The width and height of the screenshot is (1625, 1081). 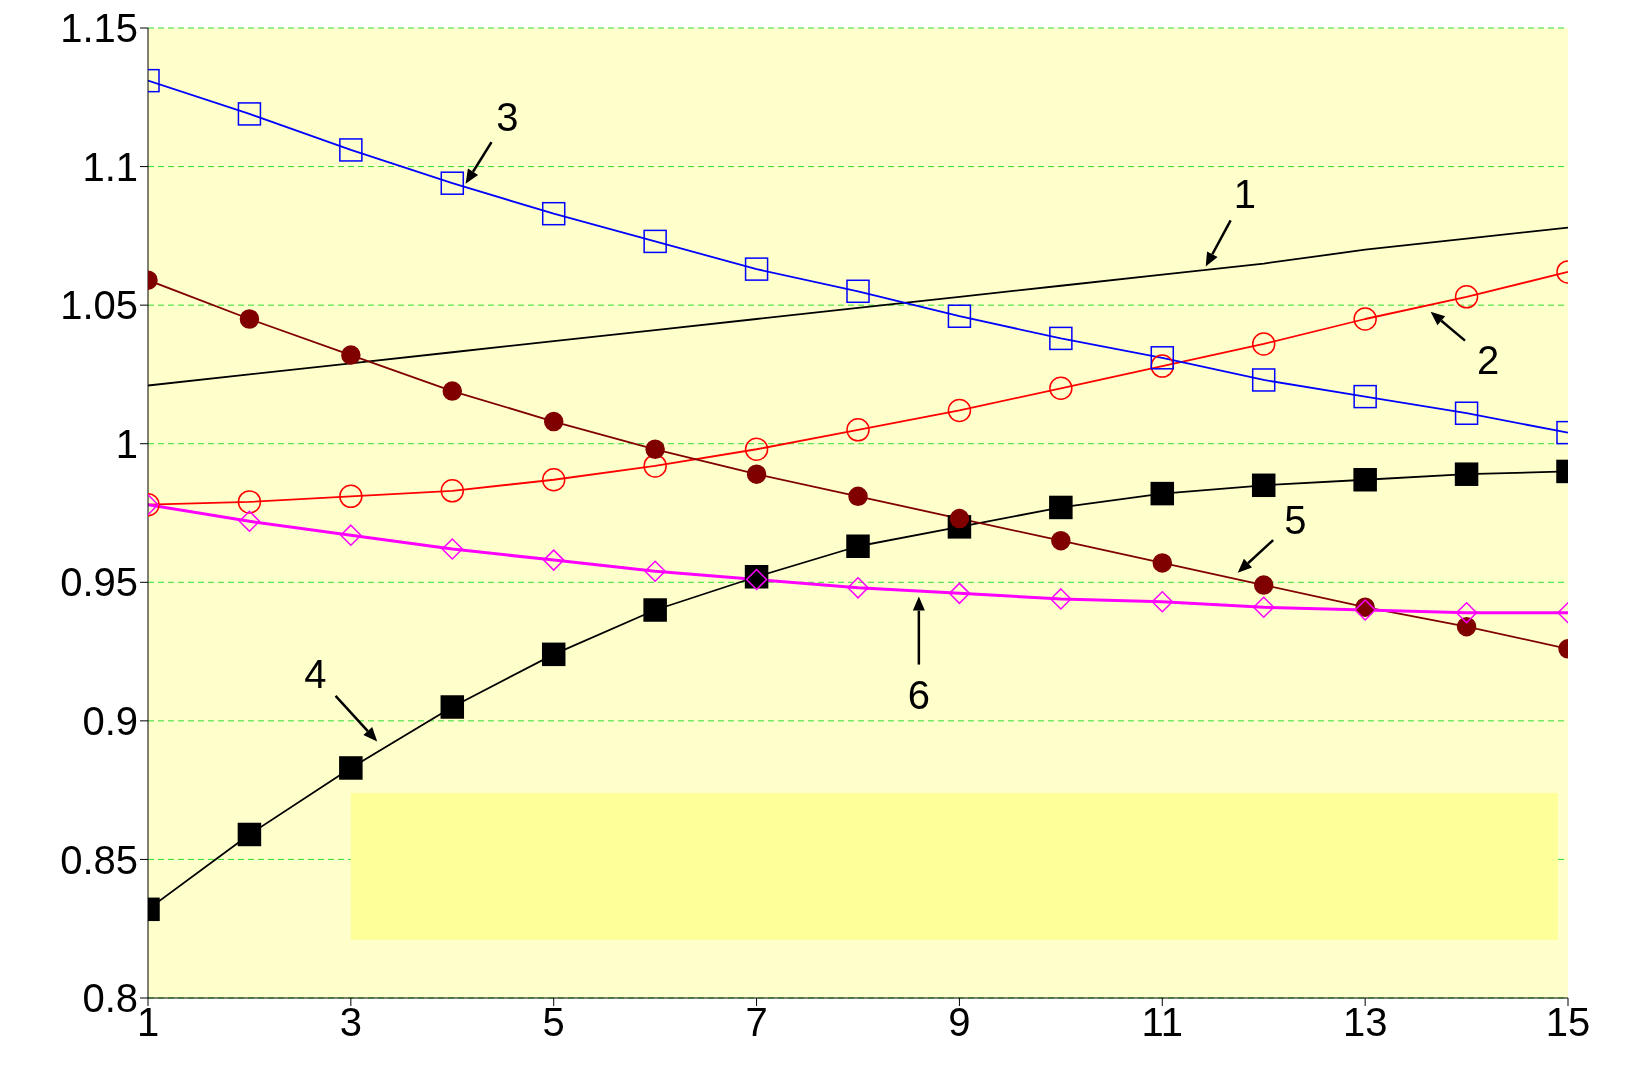 I want to click on y-tick-label: 1.1, so click(x=110, y=166).